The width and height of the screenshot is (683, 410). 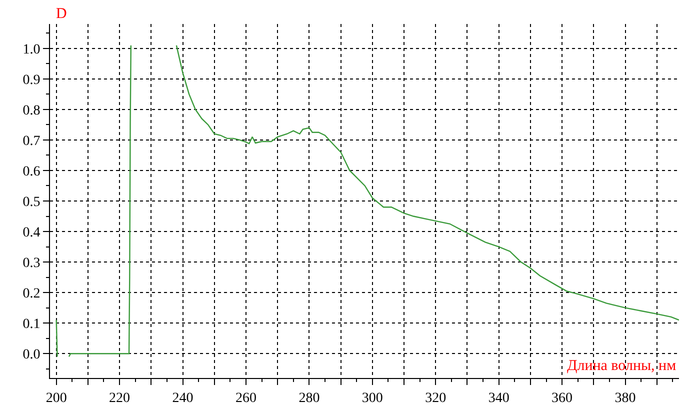 What do you see at coordinates (31, 354) in the screenshot?
I see `y-tick-label: 0.0` at bounding box center [31, 354].